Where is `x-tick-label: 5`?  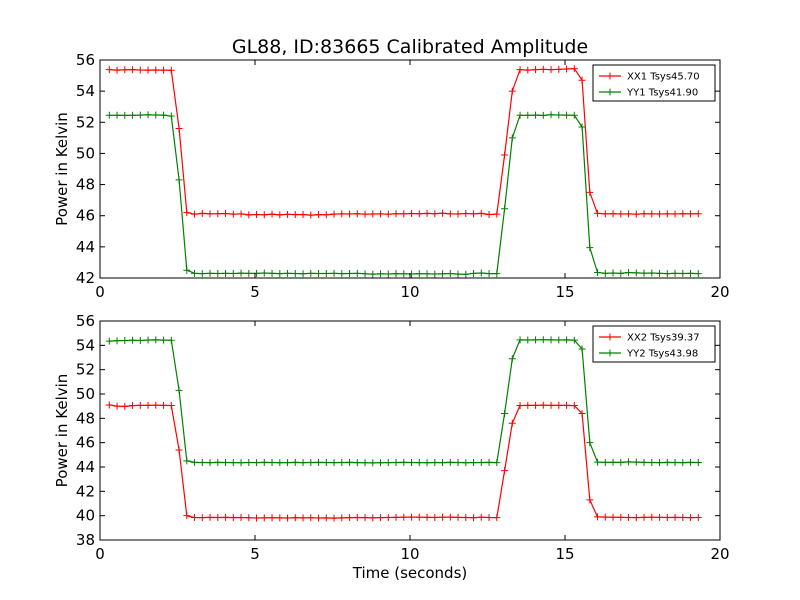
x-tick-label: 5 is located at coordinates (255, 554).